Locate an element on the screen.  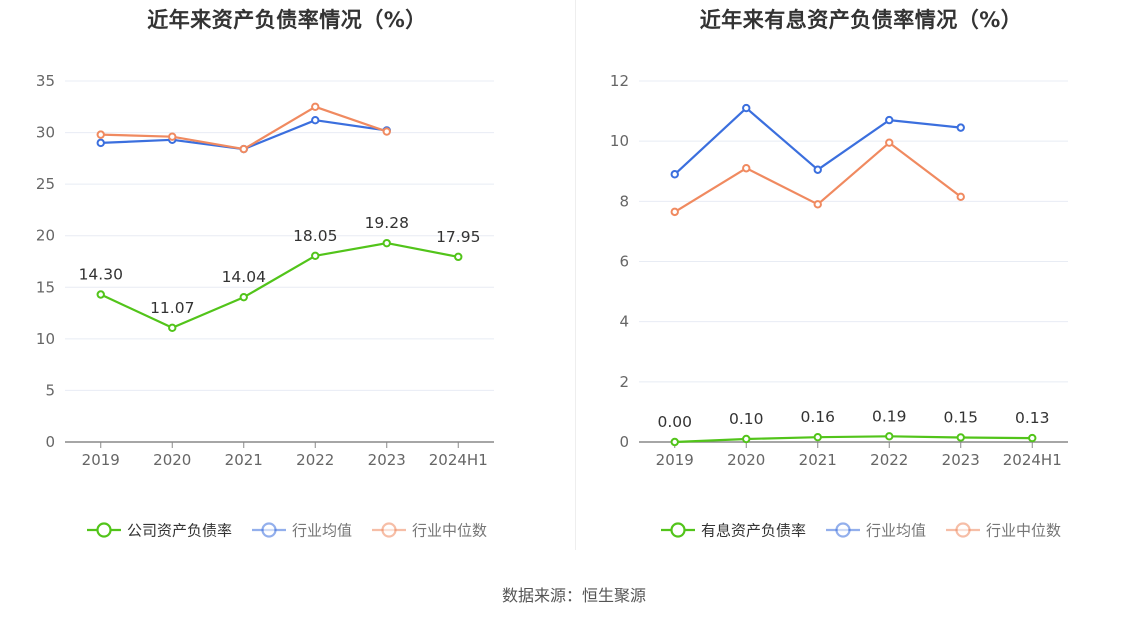
chart-title: 近年来资产负债率情况（%） is located at coordinates (287, 20).